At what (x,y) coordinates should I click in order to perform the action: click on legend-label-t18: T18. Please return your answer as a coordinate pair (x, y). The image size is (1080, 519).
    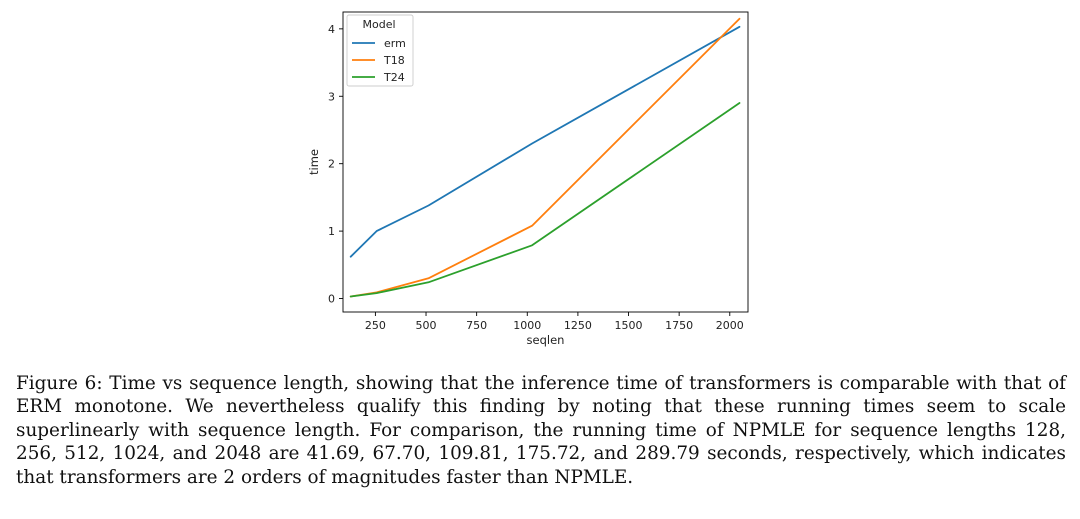
    Looking at the image, I should click on (394, 60).